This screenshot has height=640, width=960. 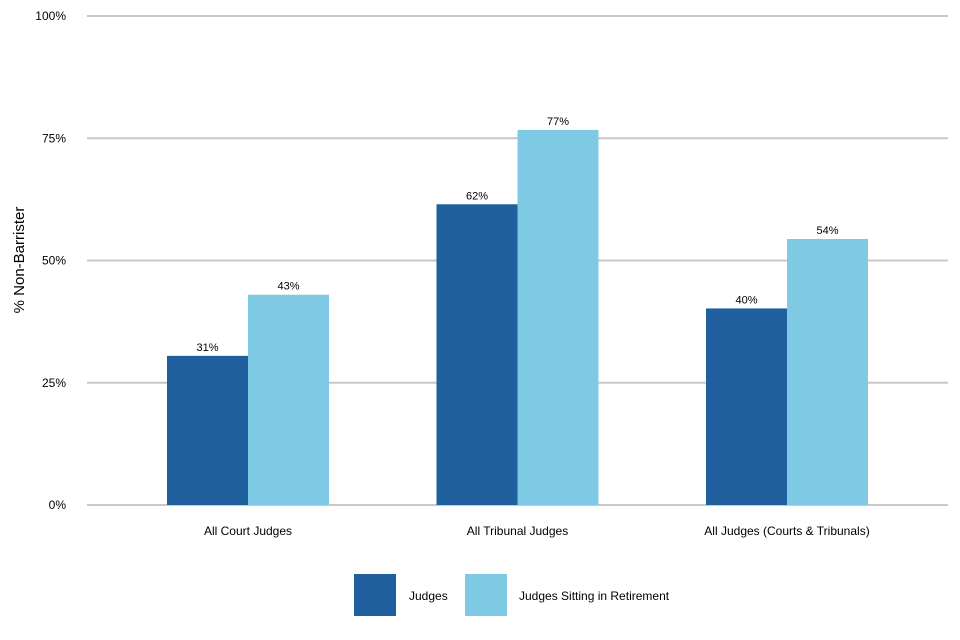 I want to click on data-label: 62%, so click(x=477, y=196).